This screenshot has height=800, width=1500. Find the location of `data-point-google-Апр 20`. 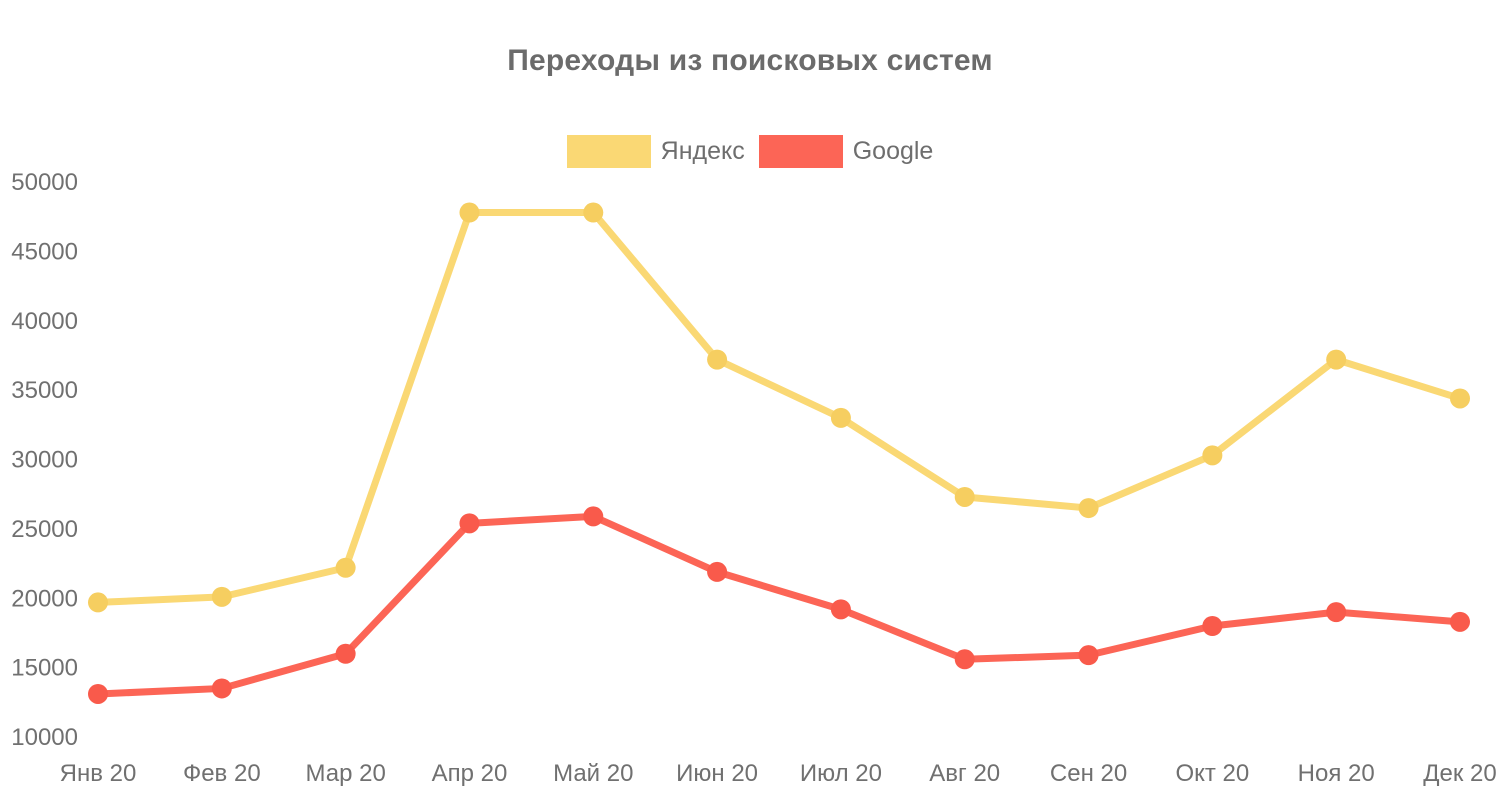

data-point-google-Апр 20 is located at coordinates (469, 523).